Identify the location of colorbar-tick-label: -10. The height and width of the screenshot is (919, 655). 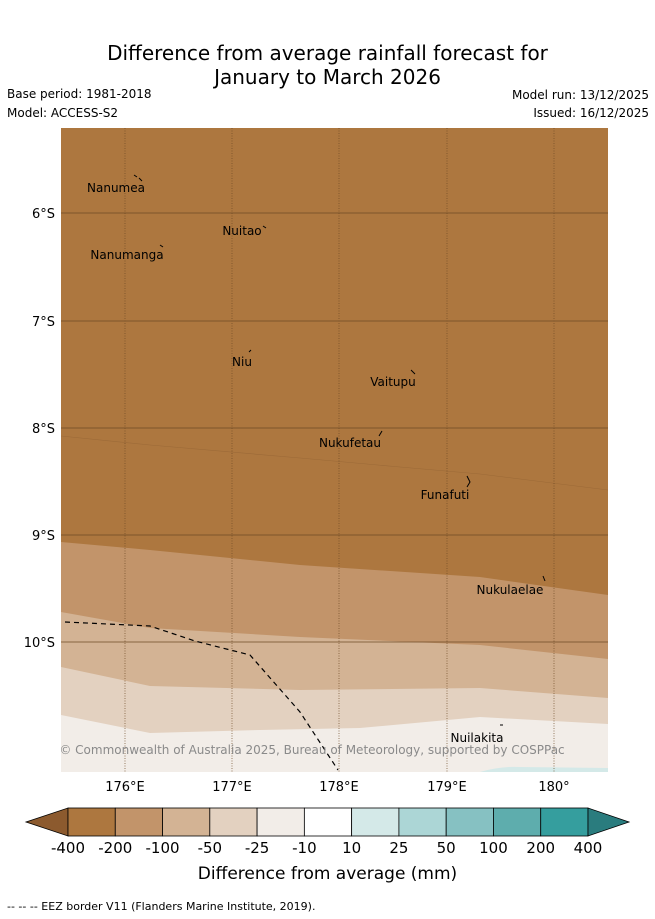
(304, 848).